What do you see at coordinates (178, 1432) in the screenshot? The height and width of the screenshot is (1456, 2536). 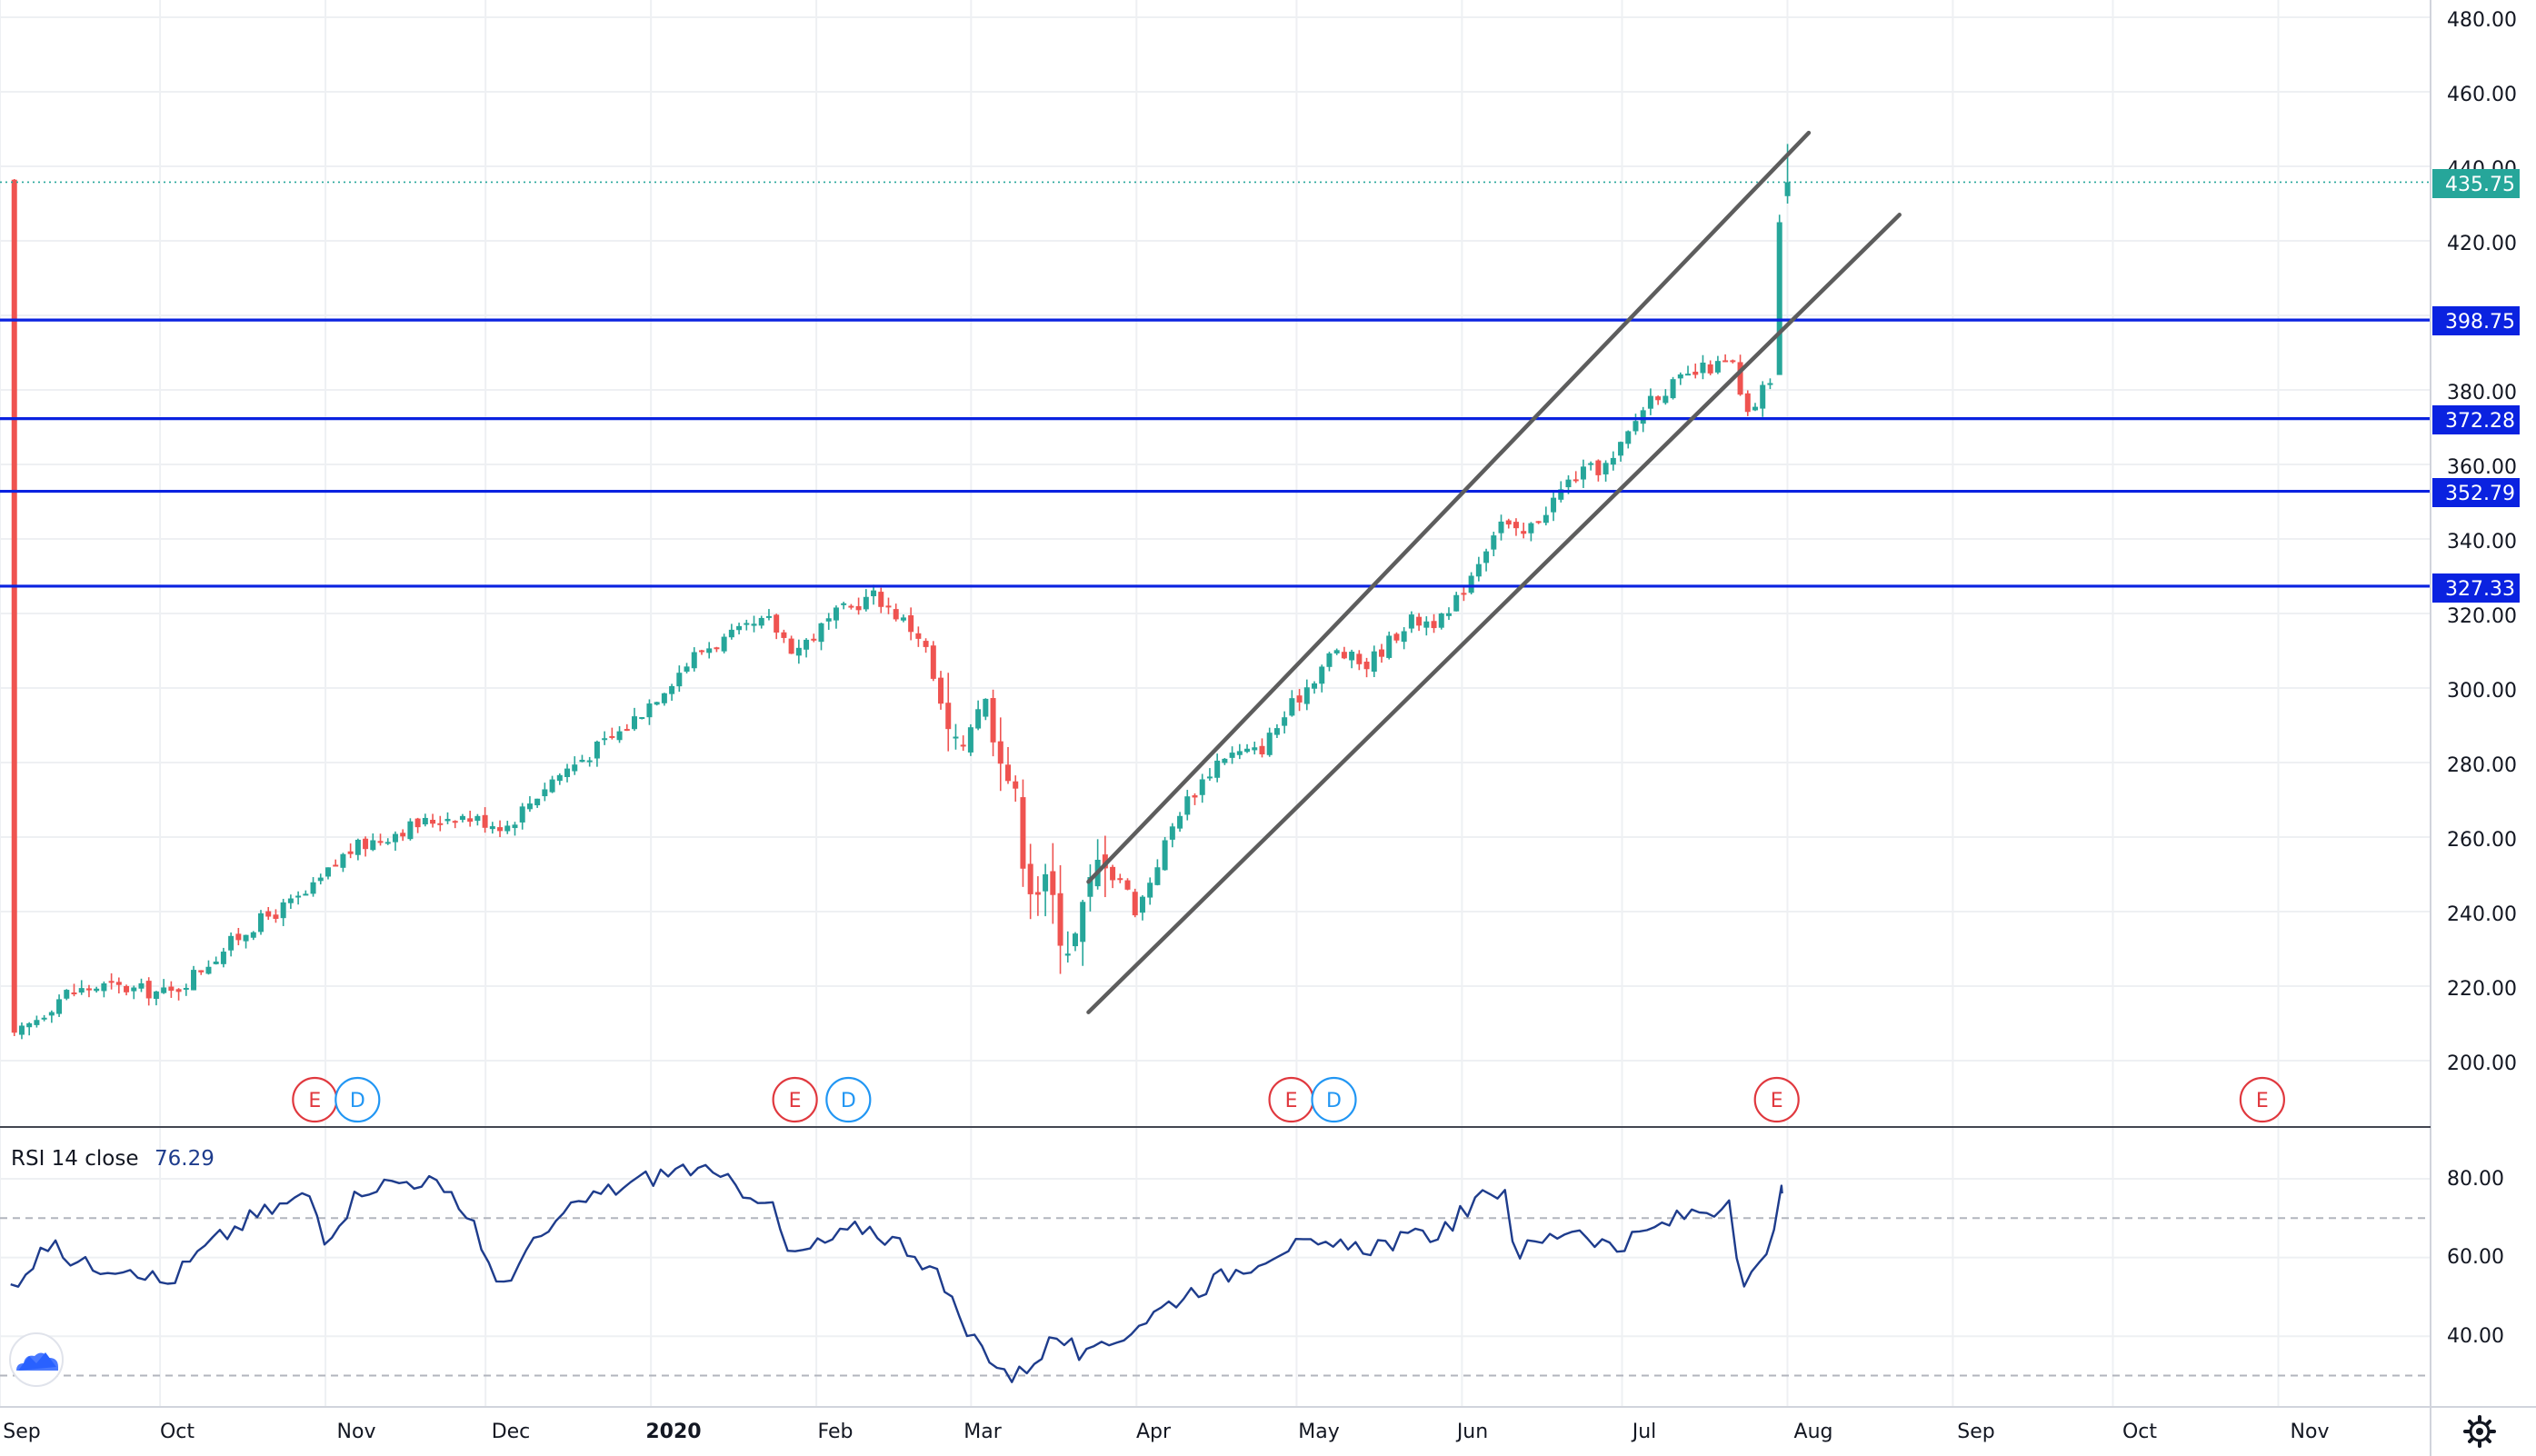 I see `month-label: Oct` at bounding box center [178, 1432].